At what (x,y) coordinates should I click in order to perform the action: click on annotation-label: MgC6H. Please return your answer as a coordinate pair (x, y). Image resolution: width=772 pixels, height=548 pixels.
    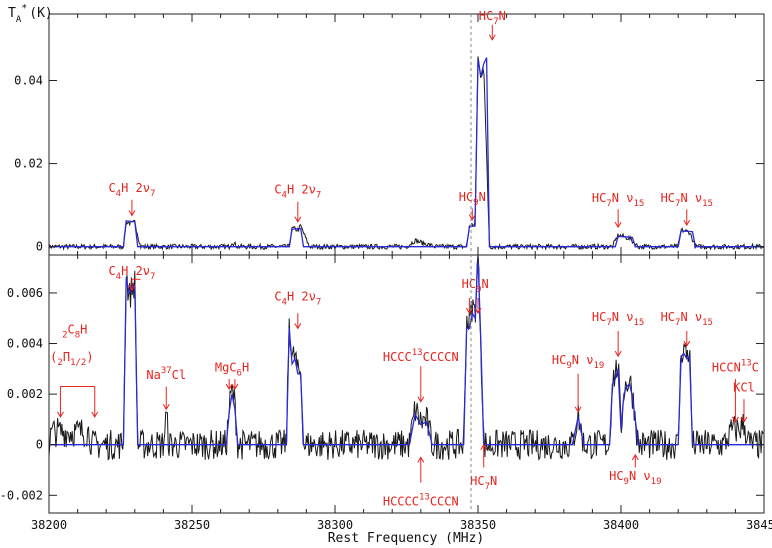
    Looking at the image, I should click on (232, 369).